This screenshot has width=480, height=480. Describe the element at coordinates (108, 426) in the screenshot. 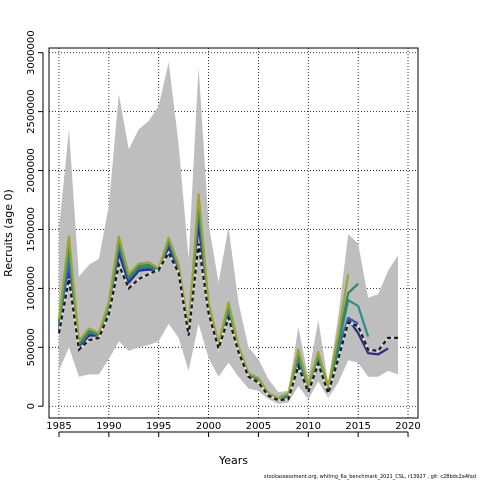

I see `x-tick-label-1: 1990` at that location.